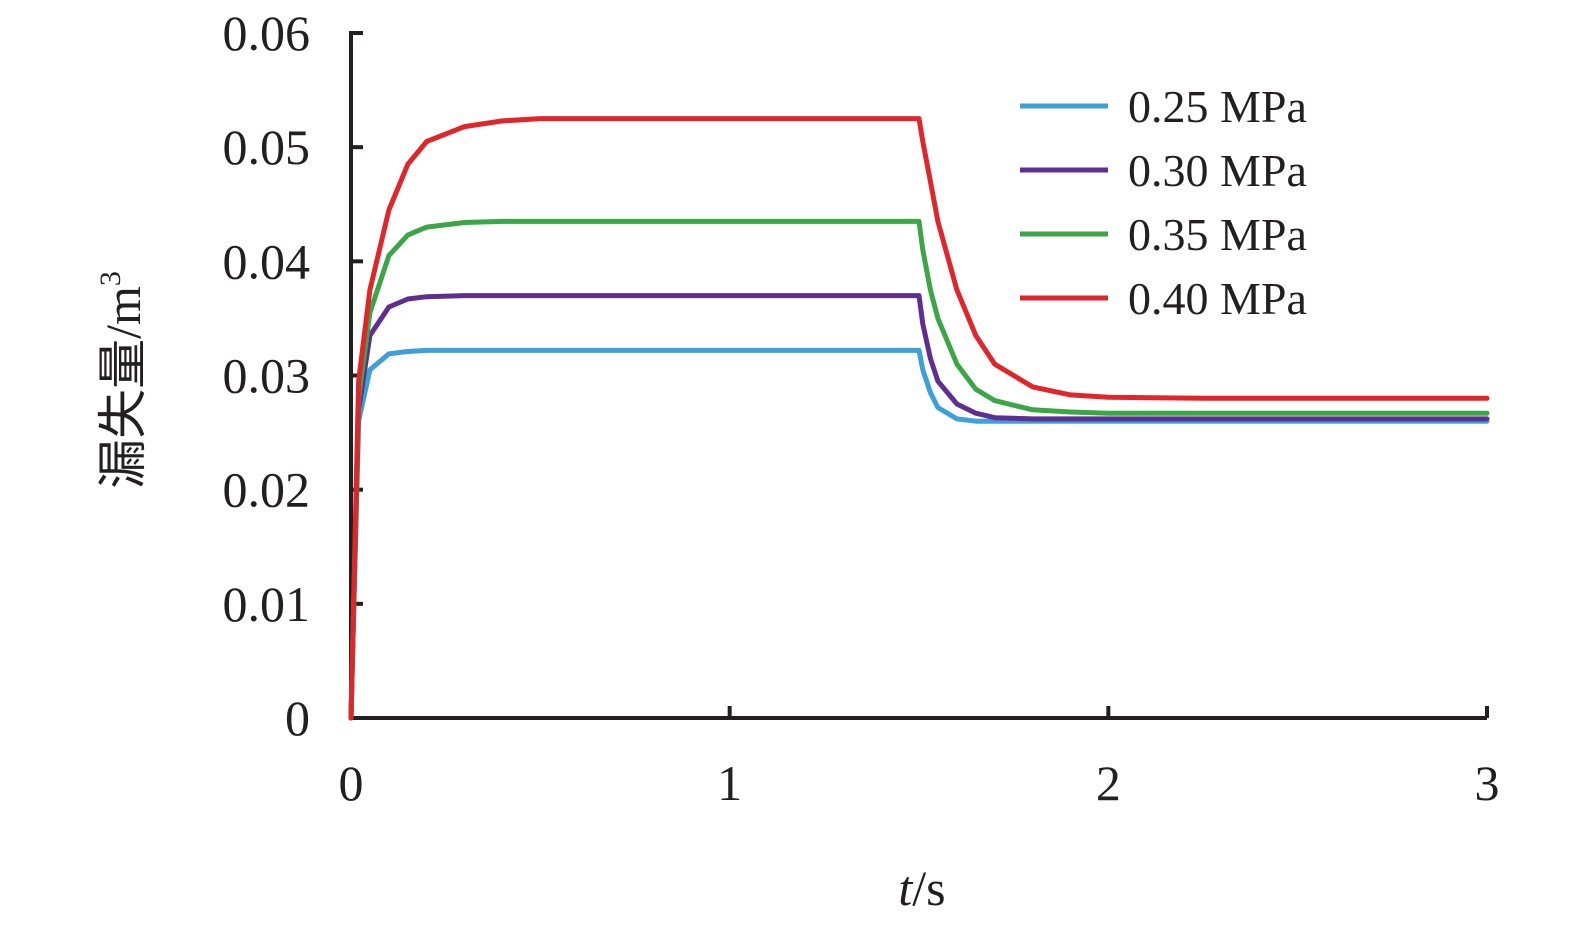  What do you see at coordinates (267, 604) in the screenshot?
I see `y-tick-label: 0.01` at bounding box center [267, 604].